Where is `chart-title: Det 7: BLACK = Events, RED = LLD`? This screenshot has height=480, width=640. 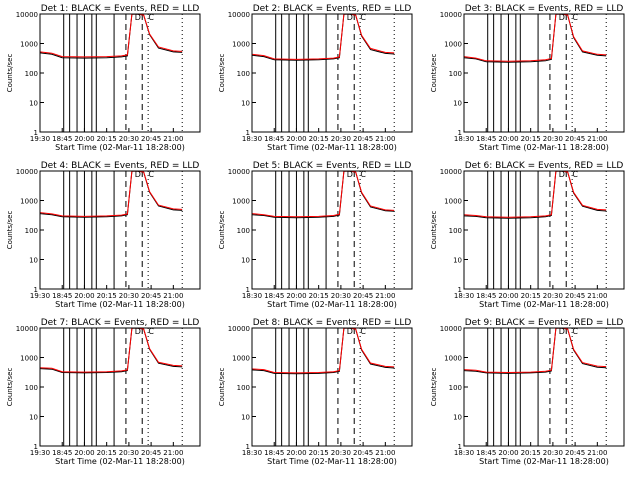
chart-title: Det 7: BLACK = Events, RED = LLD is located at coordinates (120, 323).